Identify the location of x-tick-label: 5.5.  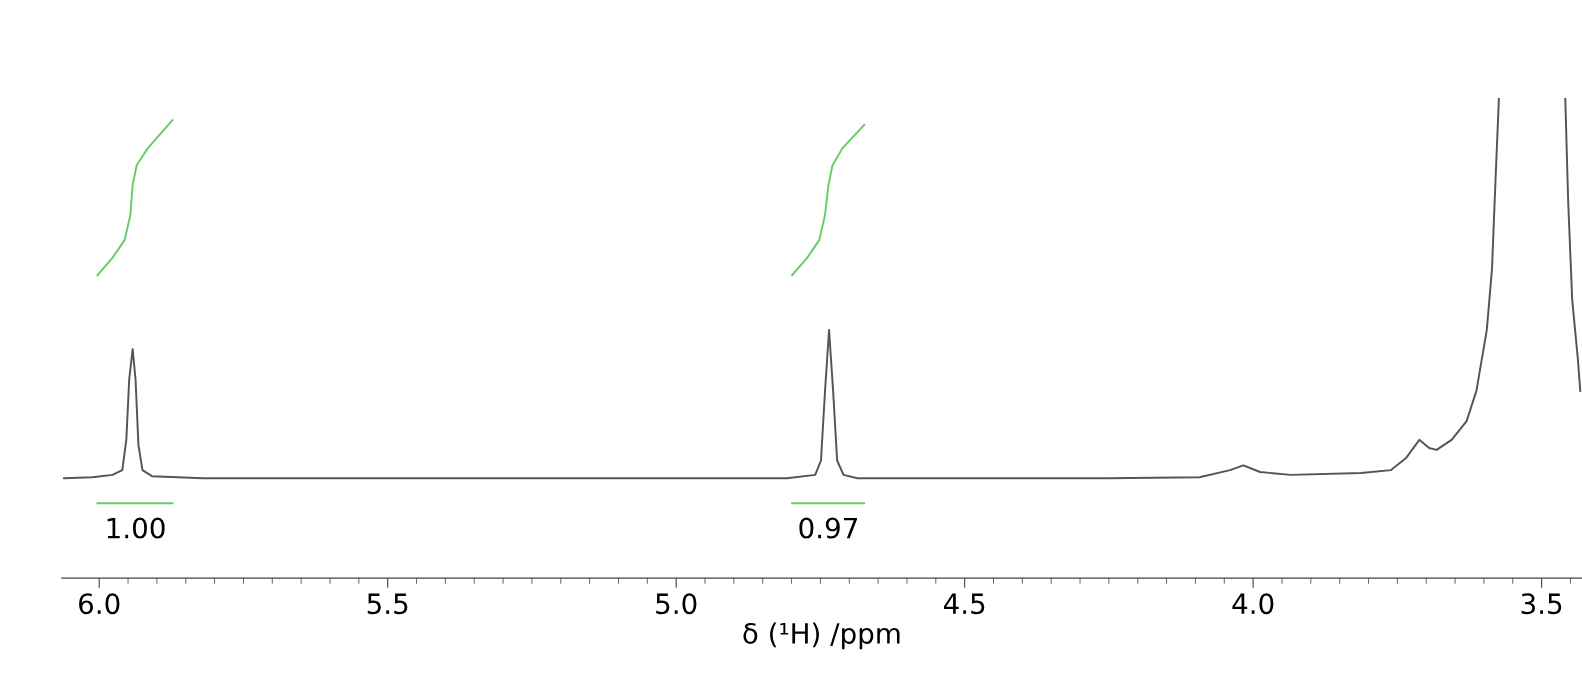
(387, 604).